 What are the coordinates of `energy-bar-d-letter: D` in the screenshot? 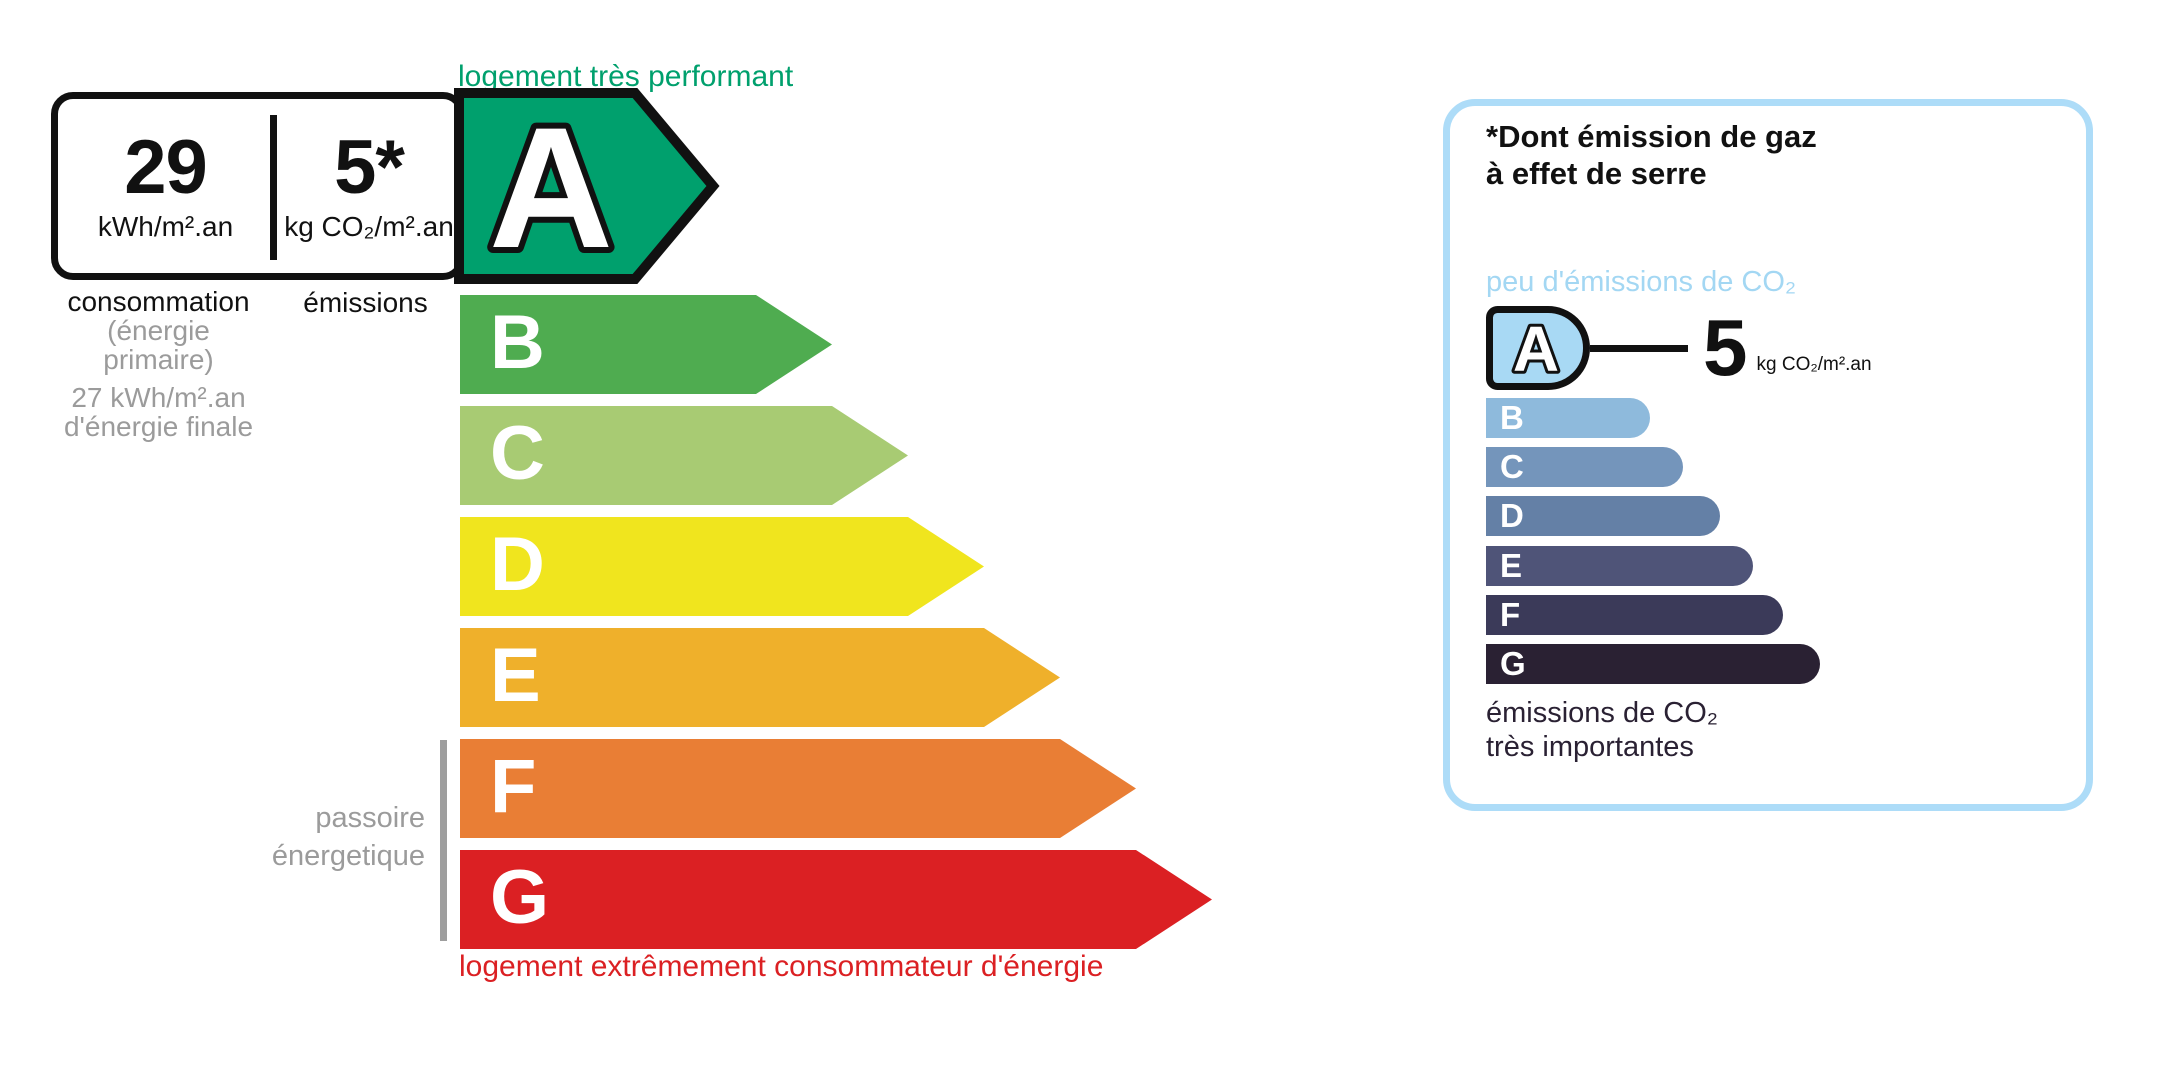 It's located at (517, 564).